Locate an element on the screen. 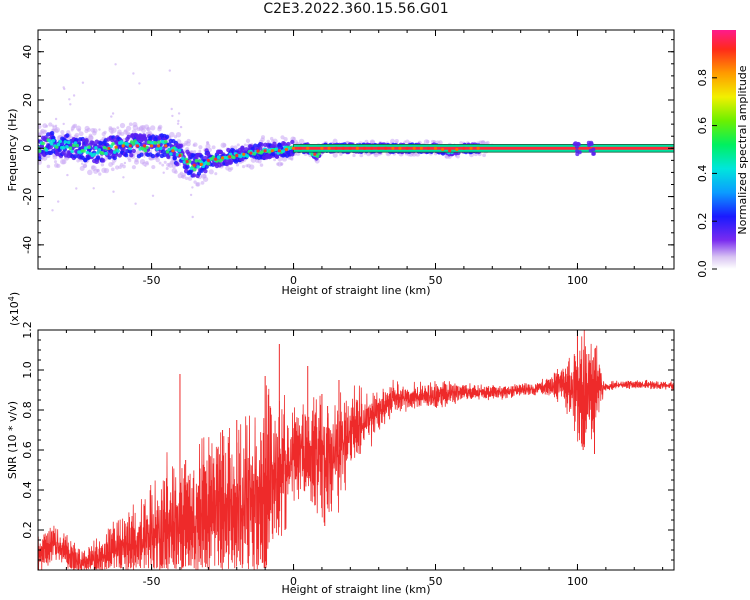  top-x-axis-label: Height of straight line (km) is located at coordinates (355, 290).